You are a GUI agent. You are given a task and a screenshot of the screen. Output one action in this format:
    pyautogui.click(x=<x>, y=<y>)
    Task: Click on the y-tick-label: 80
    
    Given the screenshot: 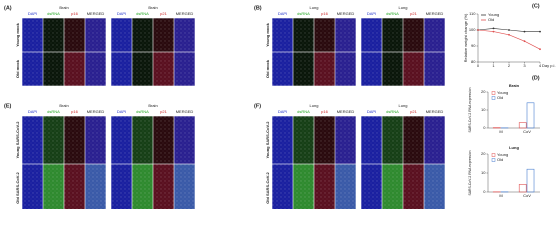 What is the action you would take?
    pyautogui.click(x=473, y=61)
    